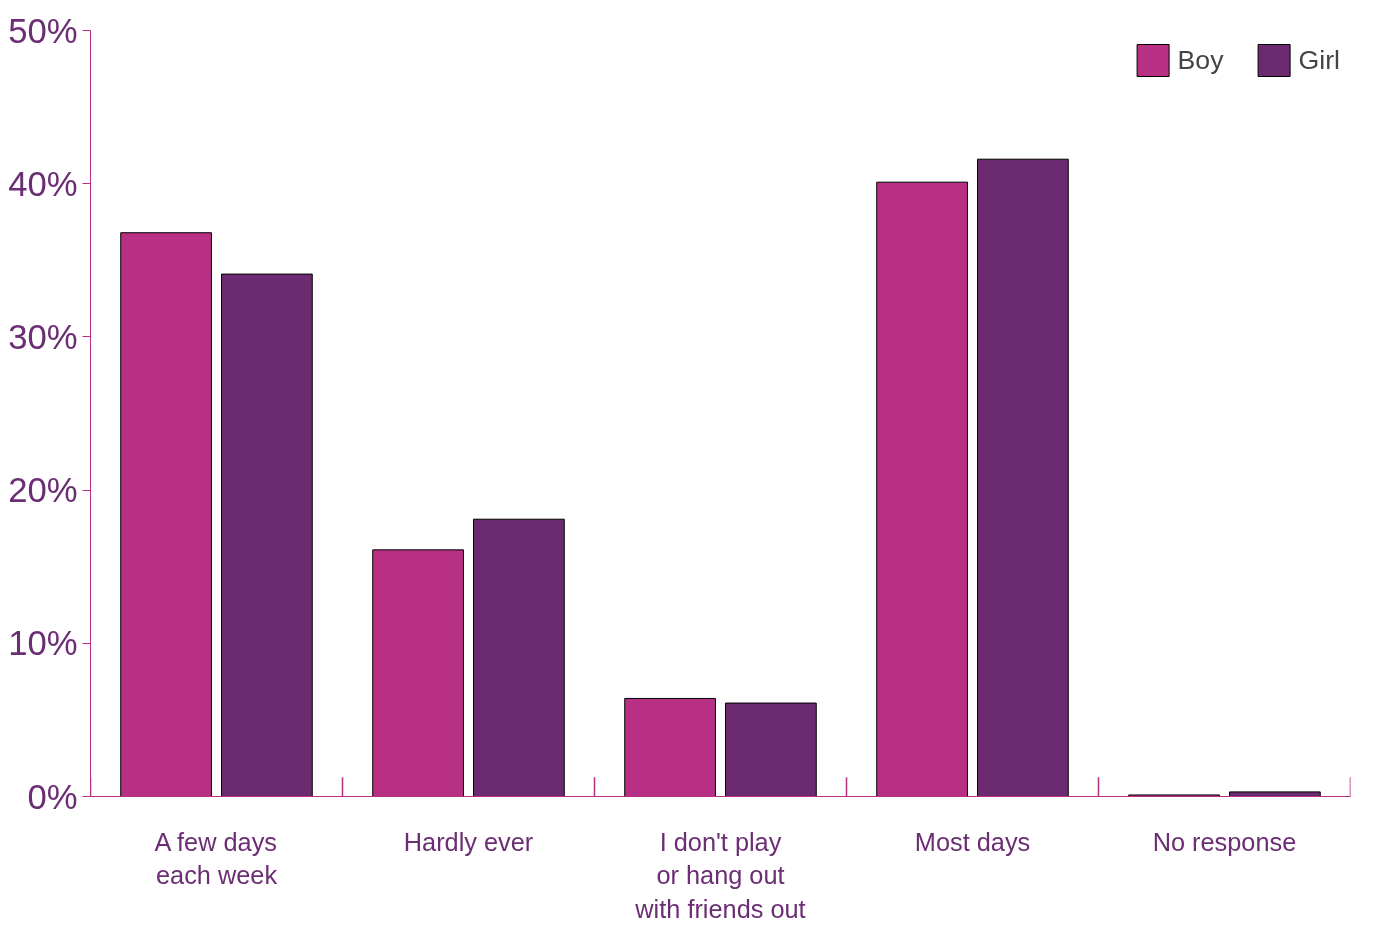 The image size is (1384, 935). Describe the element at coordinates (43, 183) in the screenshot. I see `y-tick-label: 40%` at that location.